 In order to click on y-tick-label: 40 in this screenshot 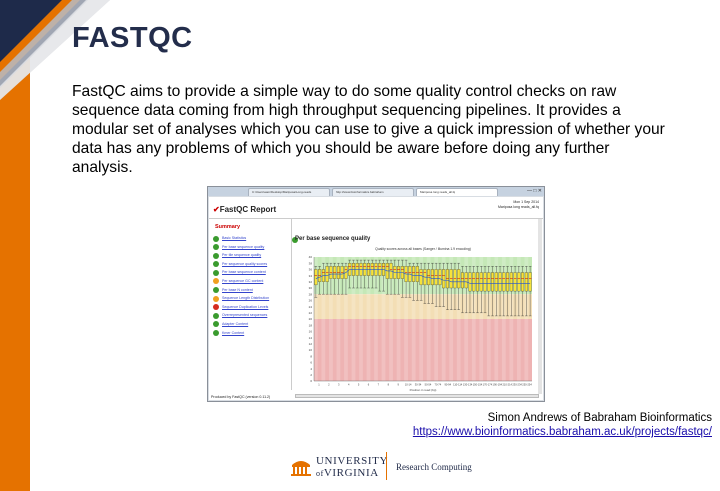, I will do `click(311, 257)`.